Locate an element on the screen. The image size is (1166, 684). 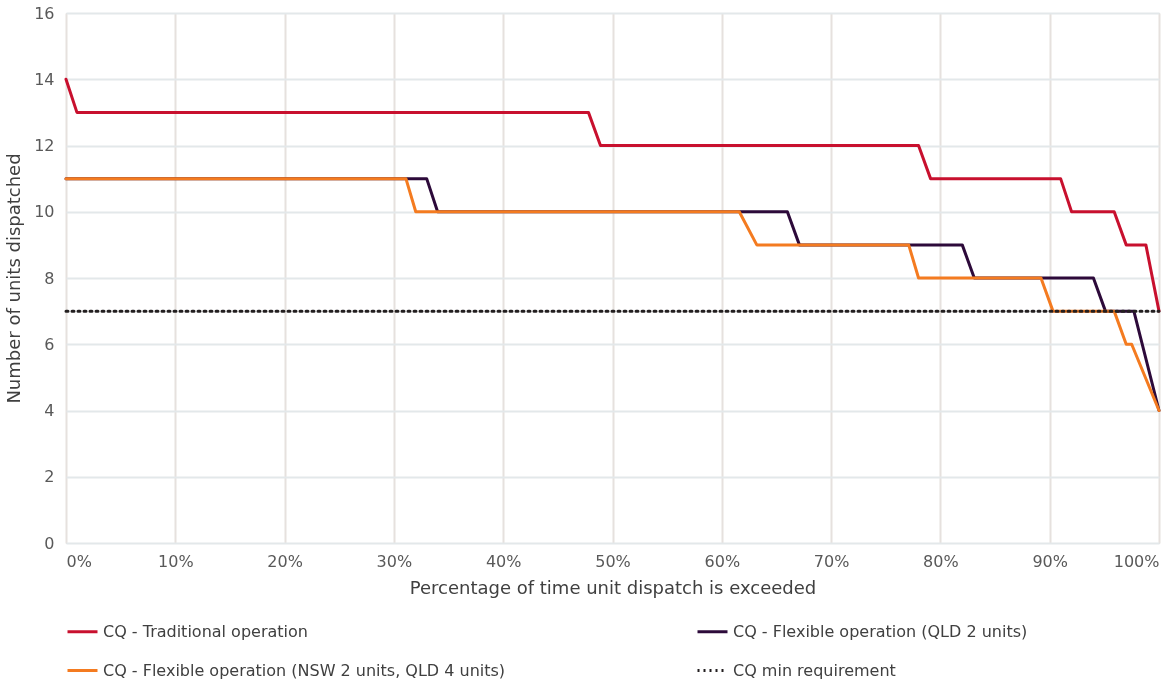
x-tick-label: 40% is located at coordinates (503, 561).